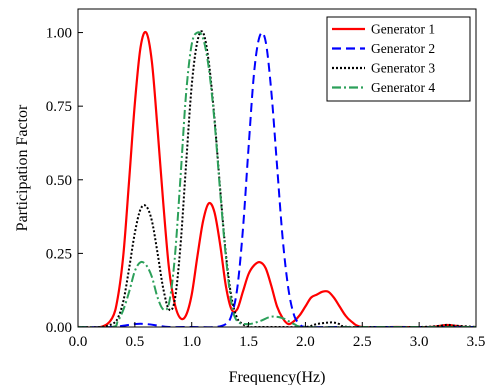 The image size is (500, 385). I want to click on y-tick-label: 1.00, so click(59, 34).